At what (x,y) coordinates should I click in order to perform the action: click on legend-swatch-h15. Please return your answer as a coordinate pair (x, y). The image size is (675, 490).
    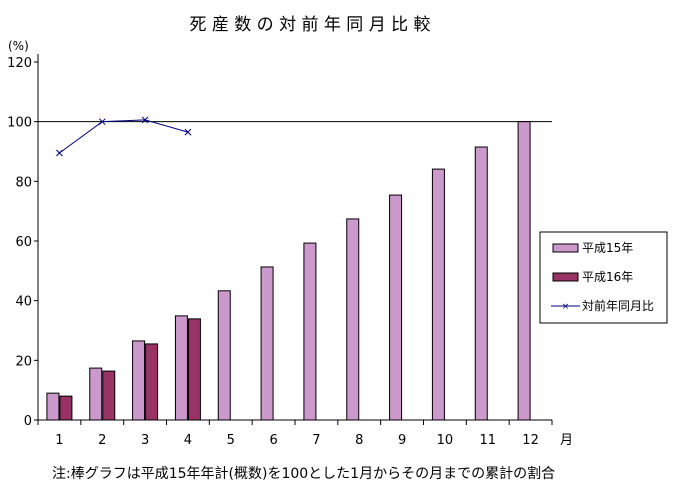
    Looking at the image, I should click on (565, 248).